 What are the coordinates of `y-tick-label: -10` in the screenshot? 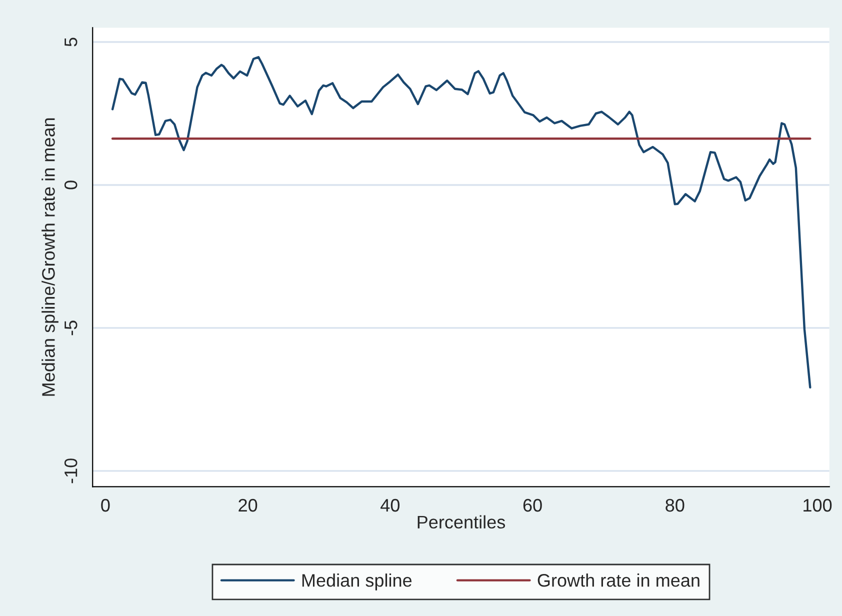 It's located at (71, 471).